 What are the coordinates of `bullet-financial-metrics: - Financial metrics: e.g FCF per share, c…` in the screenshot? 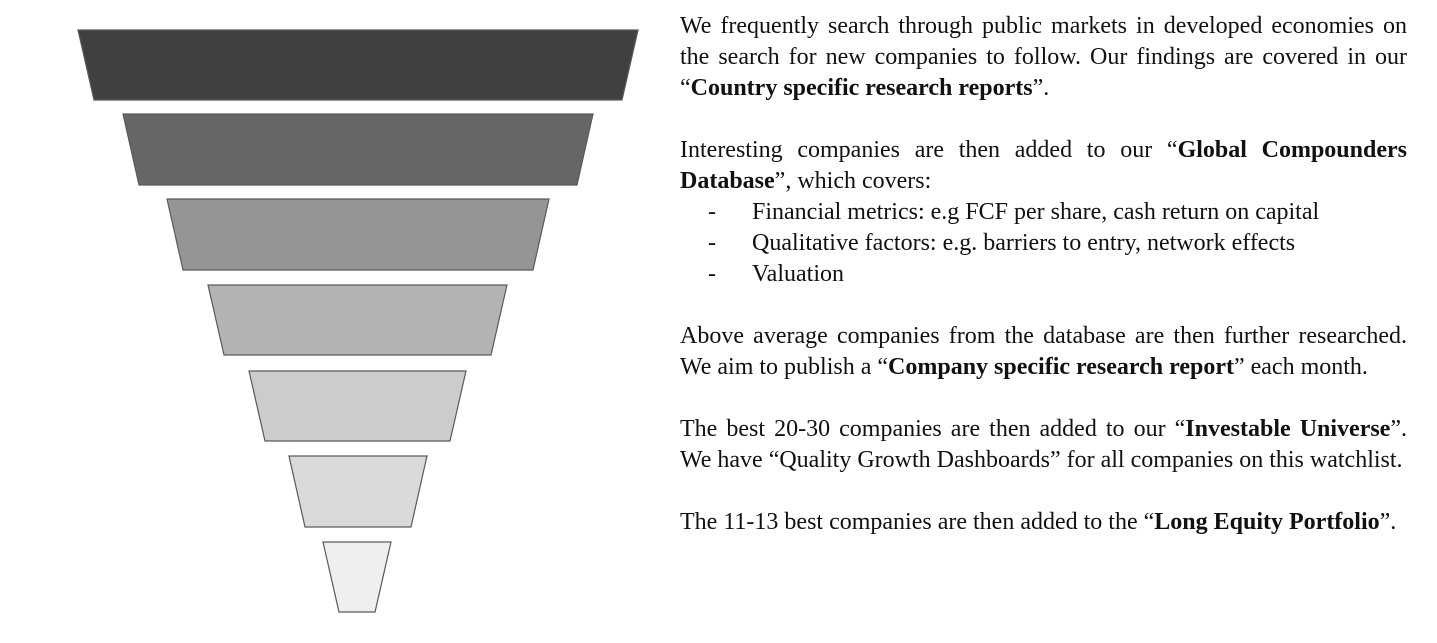 It's located at (1014, 212).